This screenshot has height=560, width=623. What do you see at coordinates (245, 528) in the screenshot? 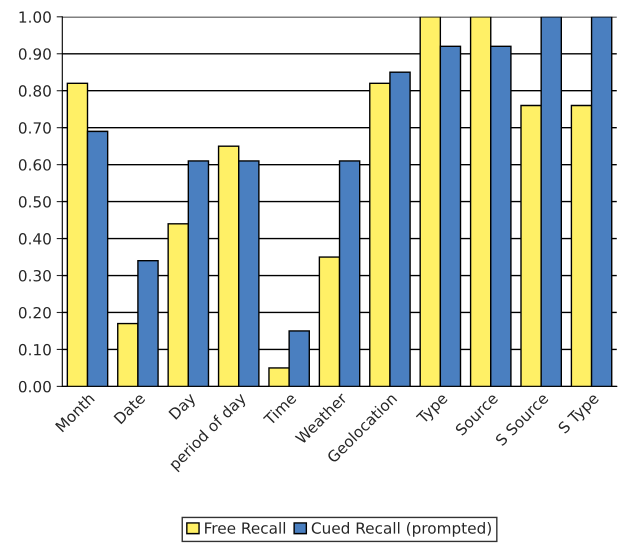
I see `legend-label: Free Recall` at bounding box center [245, 528].